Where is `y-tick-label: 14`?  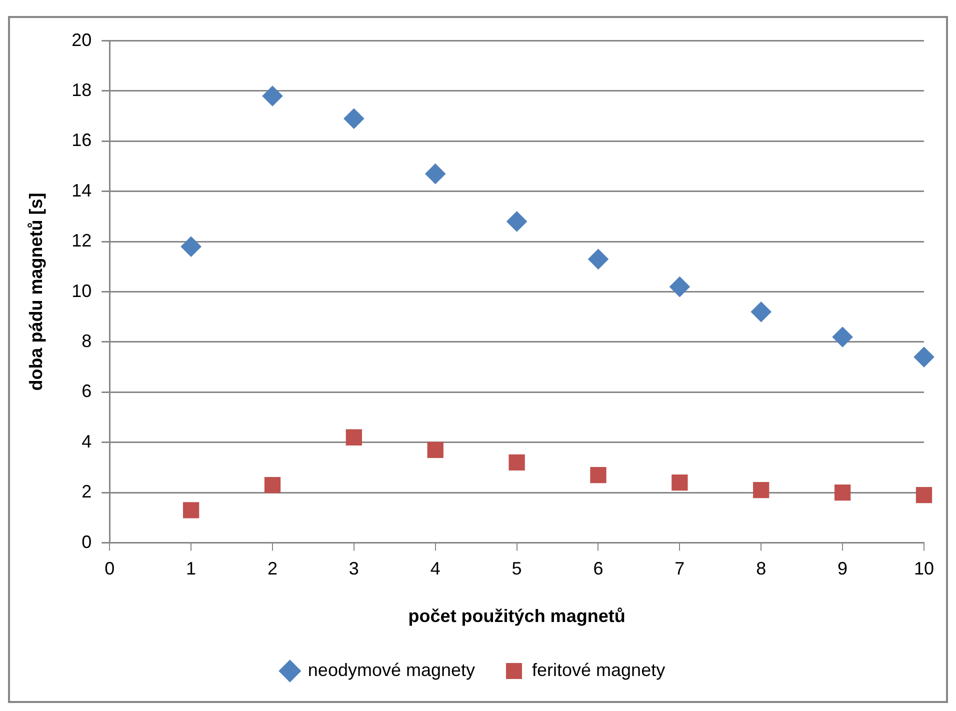 y-tick-label: 14 is located at coordinates (82, 190).